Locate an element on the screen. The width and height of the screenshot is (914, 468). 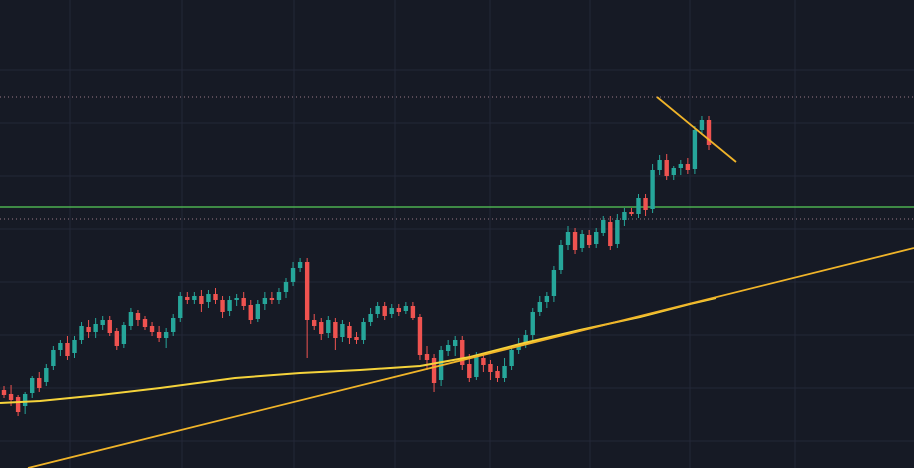
descending-trendline is located at coordinates (696, 129).